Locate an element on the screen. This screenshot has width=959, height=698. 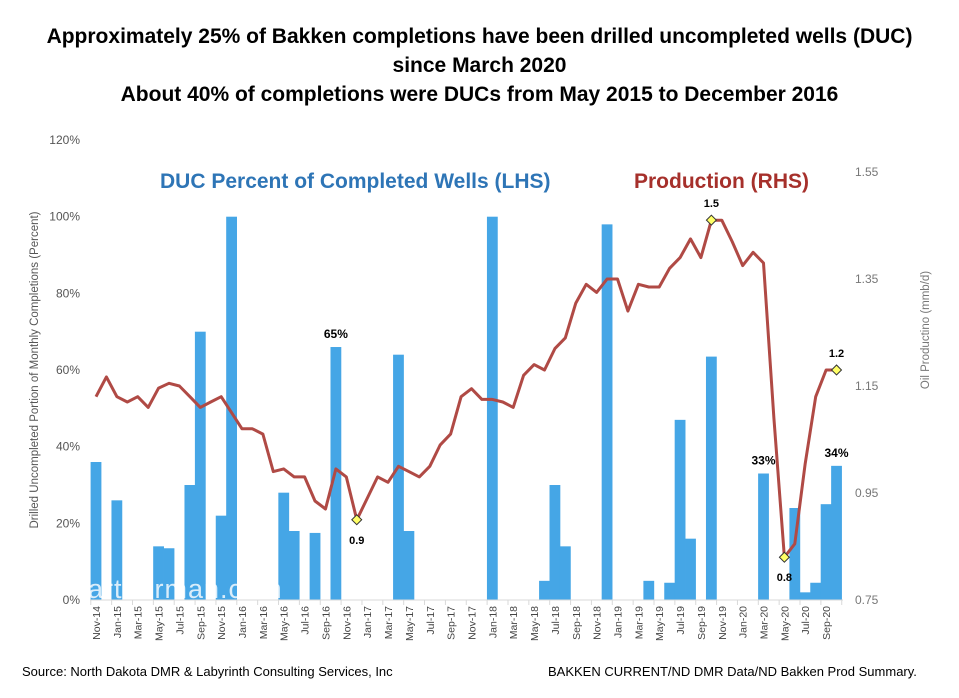
bar-annotation: 34% is located at coordinates (837, 453).